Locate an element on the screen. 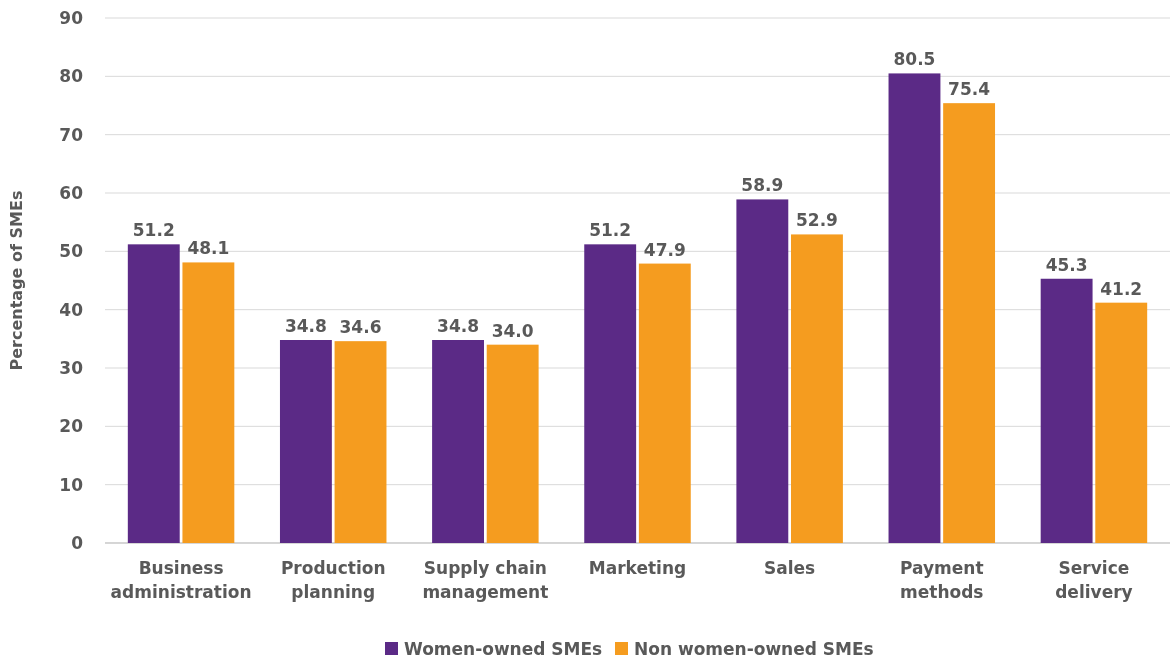 The image size is (1172, 667). y-tick-label: 80 is located at coordinates (71, 76).